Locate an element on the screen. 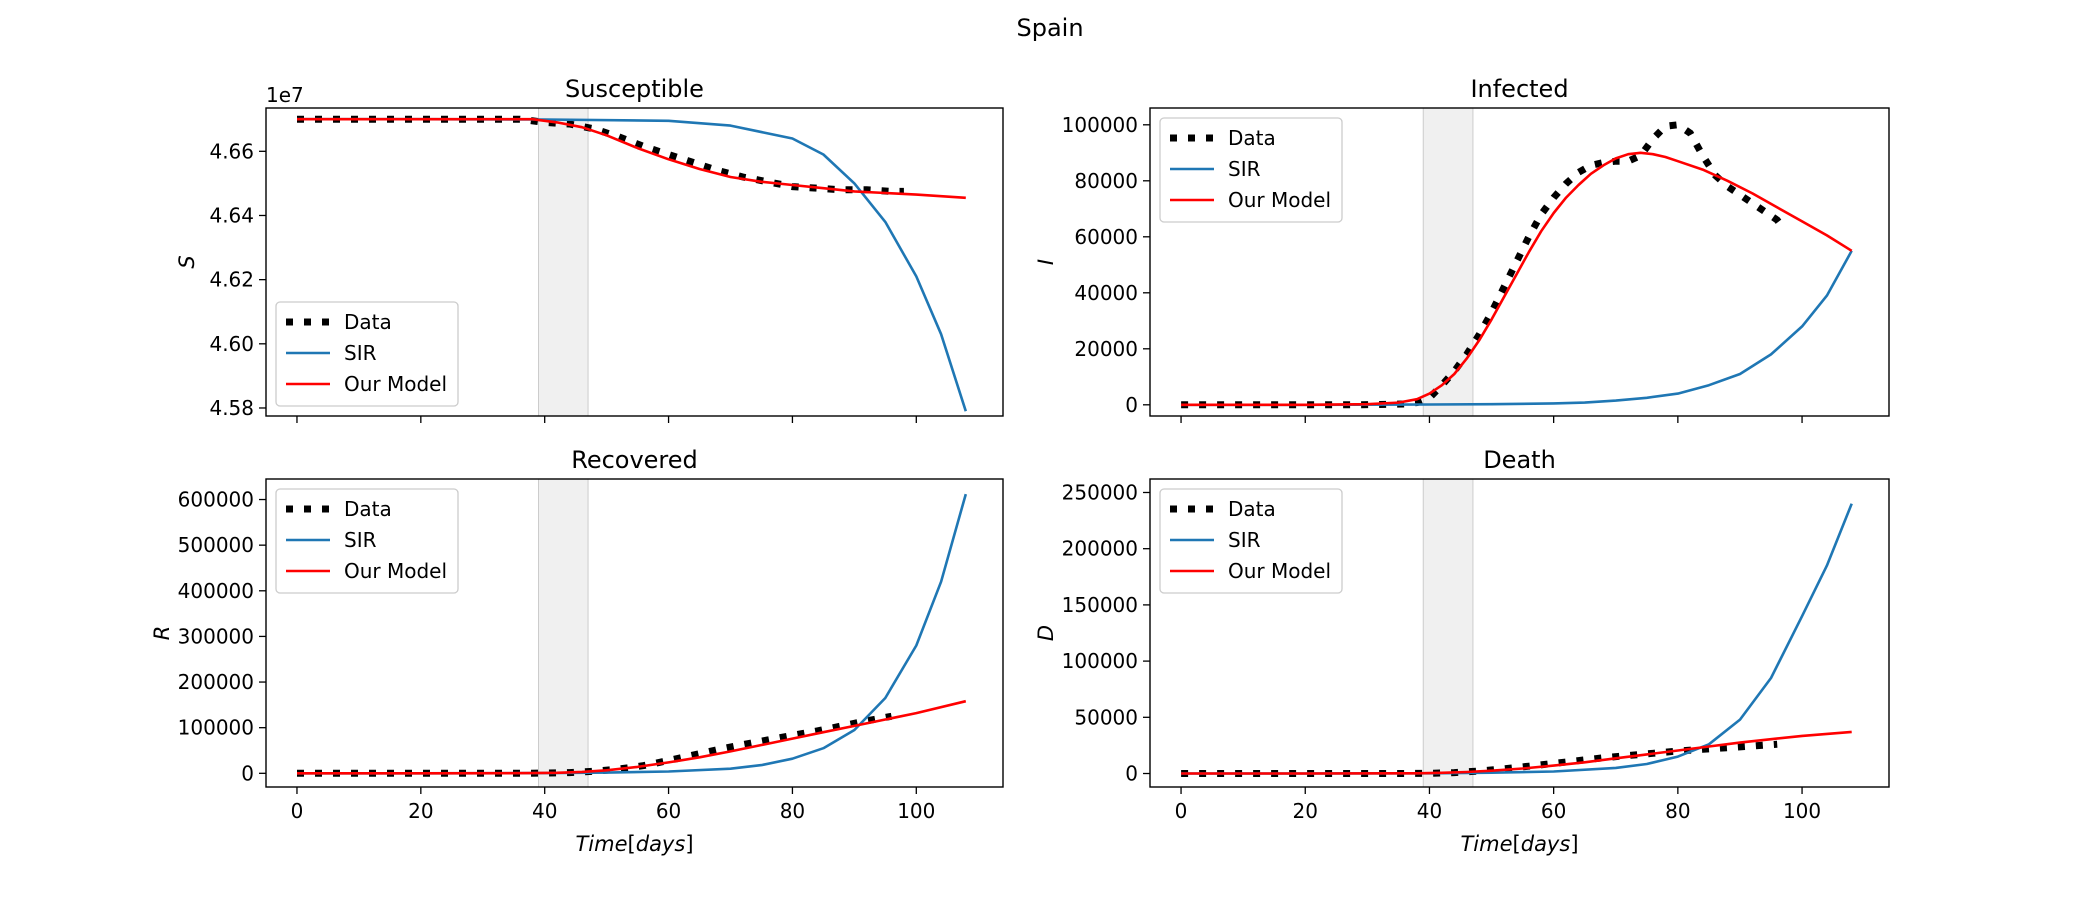 This screenshot has height=900, width=2100. y-tick-label: 150000 is located at coordinates (1100, 605).